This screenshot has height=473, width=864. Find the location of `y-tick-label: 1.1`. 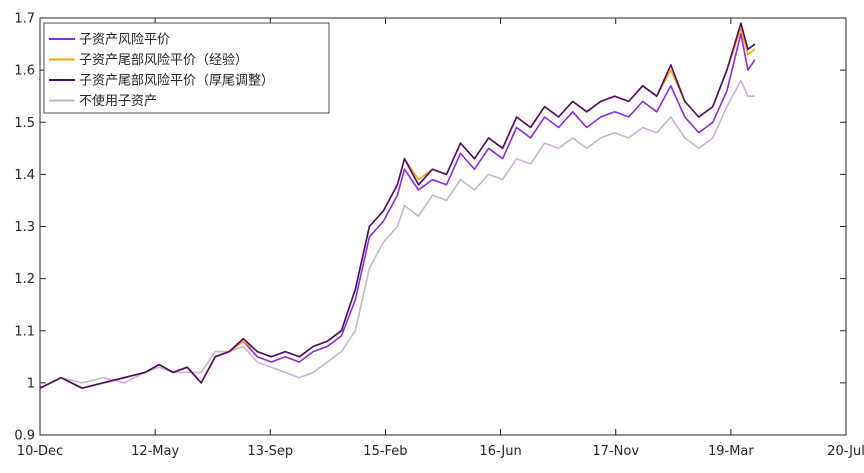

y-tick-label: 1.1 is located at coordinates (24, 331).